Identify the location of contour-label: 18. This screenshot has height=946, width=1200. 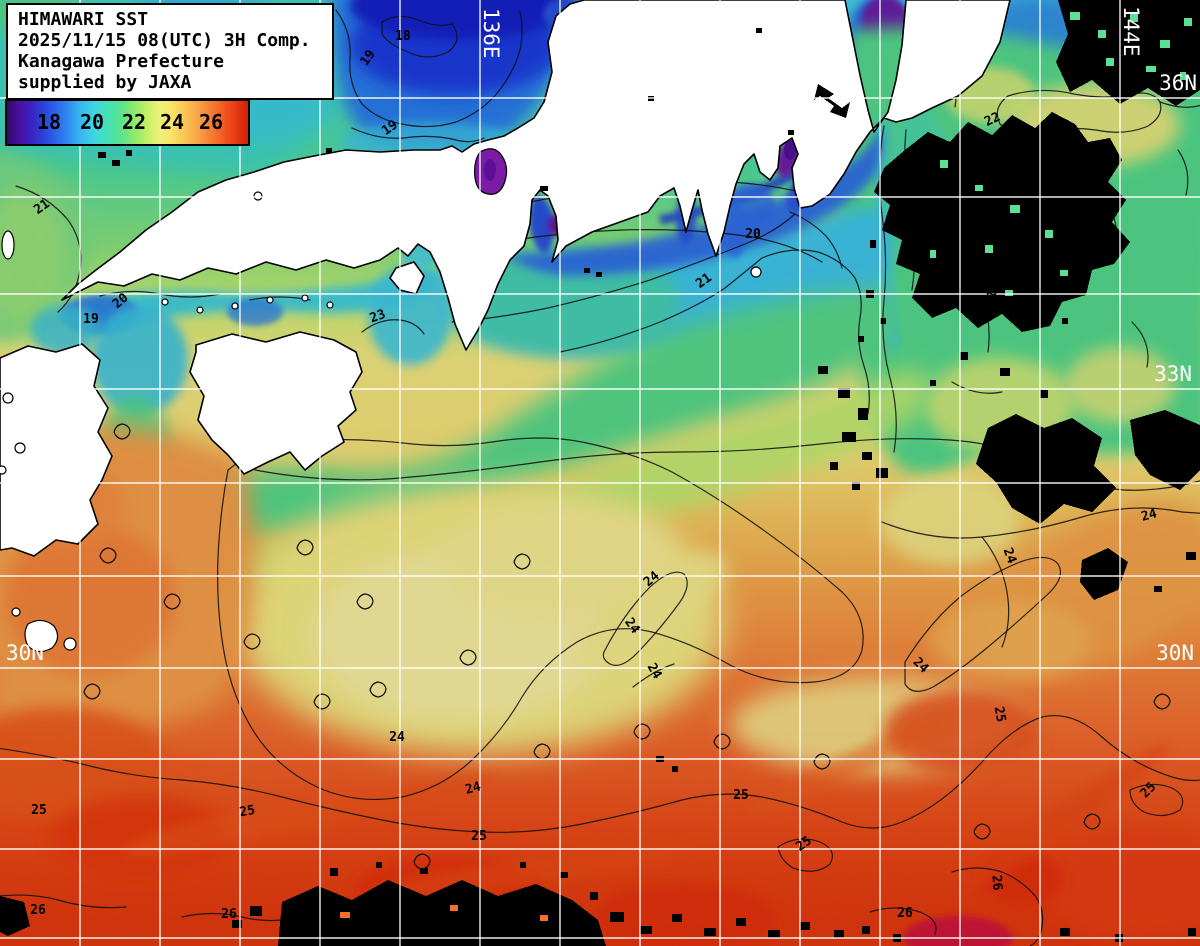
(403, 36).